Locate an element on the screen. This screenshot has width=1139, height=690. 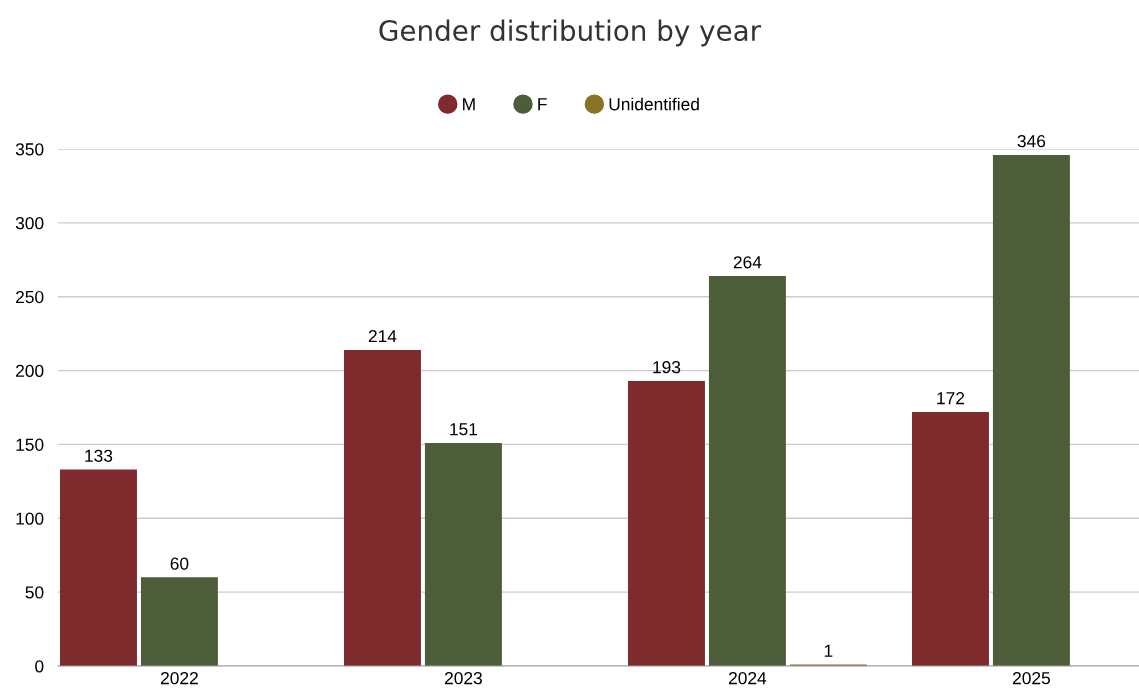
y-tick-label: 350 is located at coordinates (29, 149).